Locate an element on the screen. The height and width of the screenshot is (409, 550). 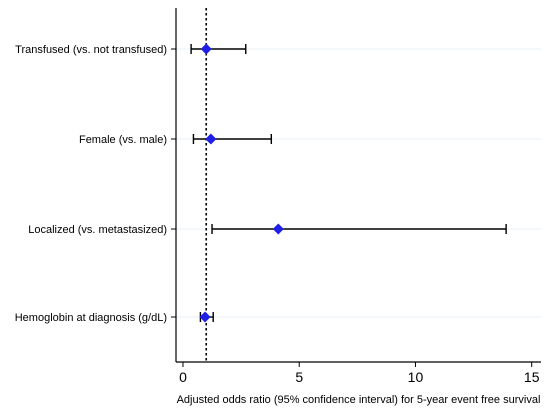
row-label: Hemoglobin at diagnosis (g/dL) is located at coordinates (91, 318).